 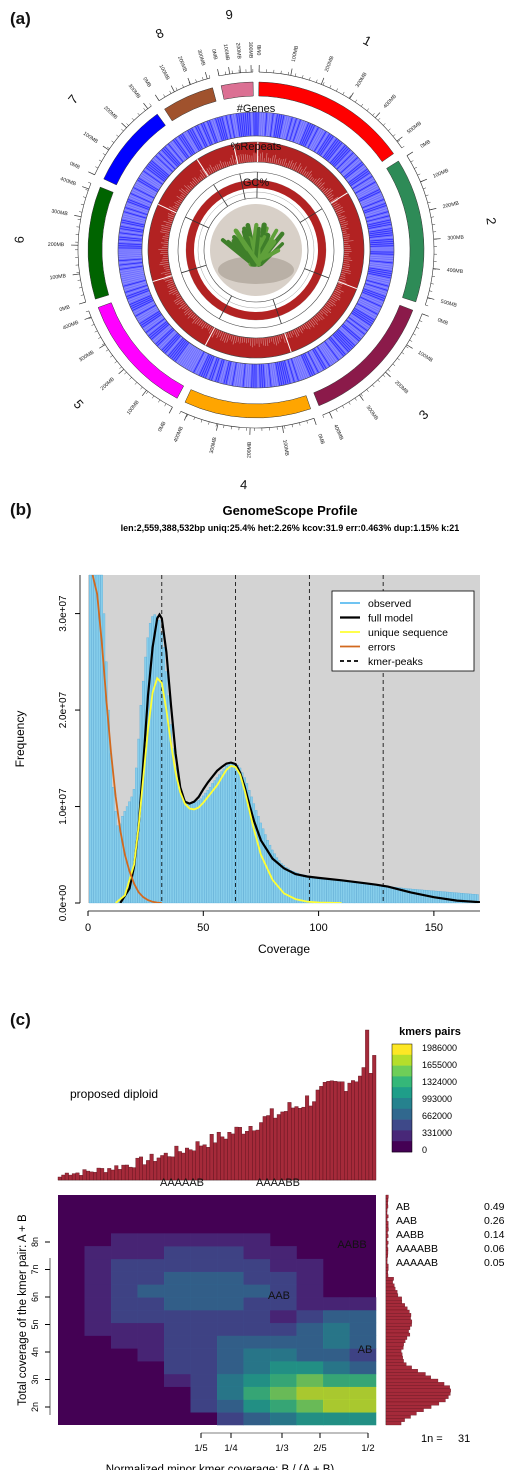 What do you see at coordinates (430, 1032) in the screenshot?
I see `colorbar-title: kmers pairs` at bounding box center [430, 1032].